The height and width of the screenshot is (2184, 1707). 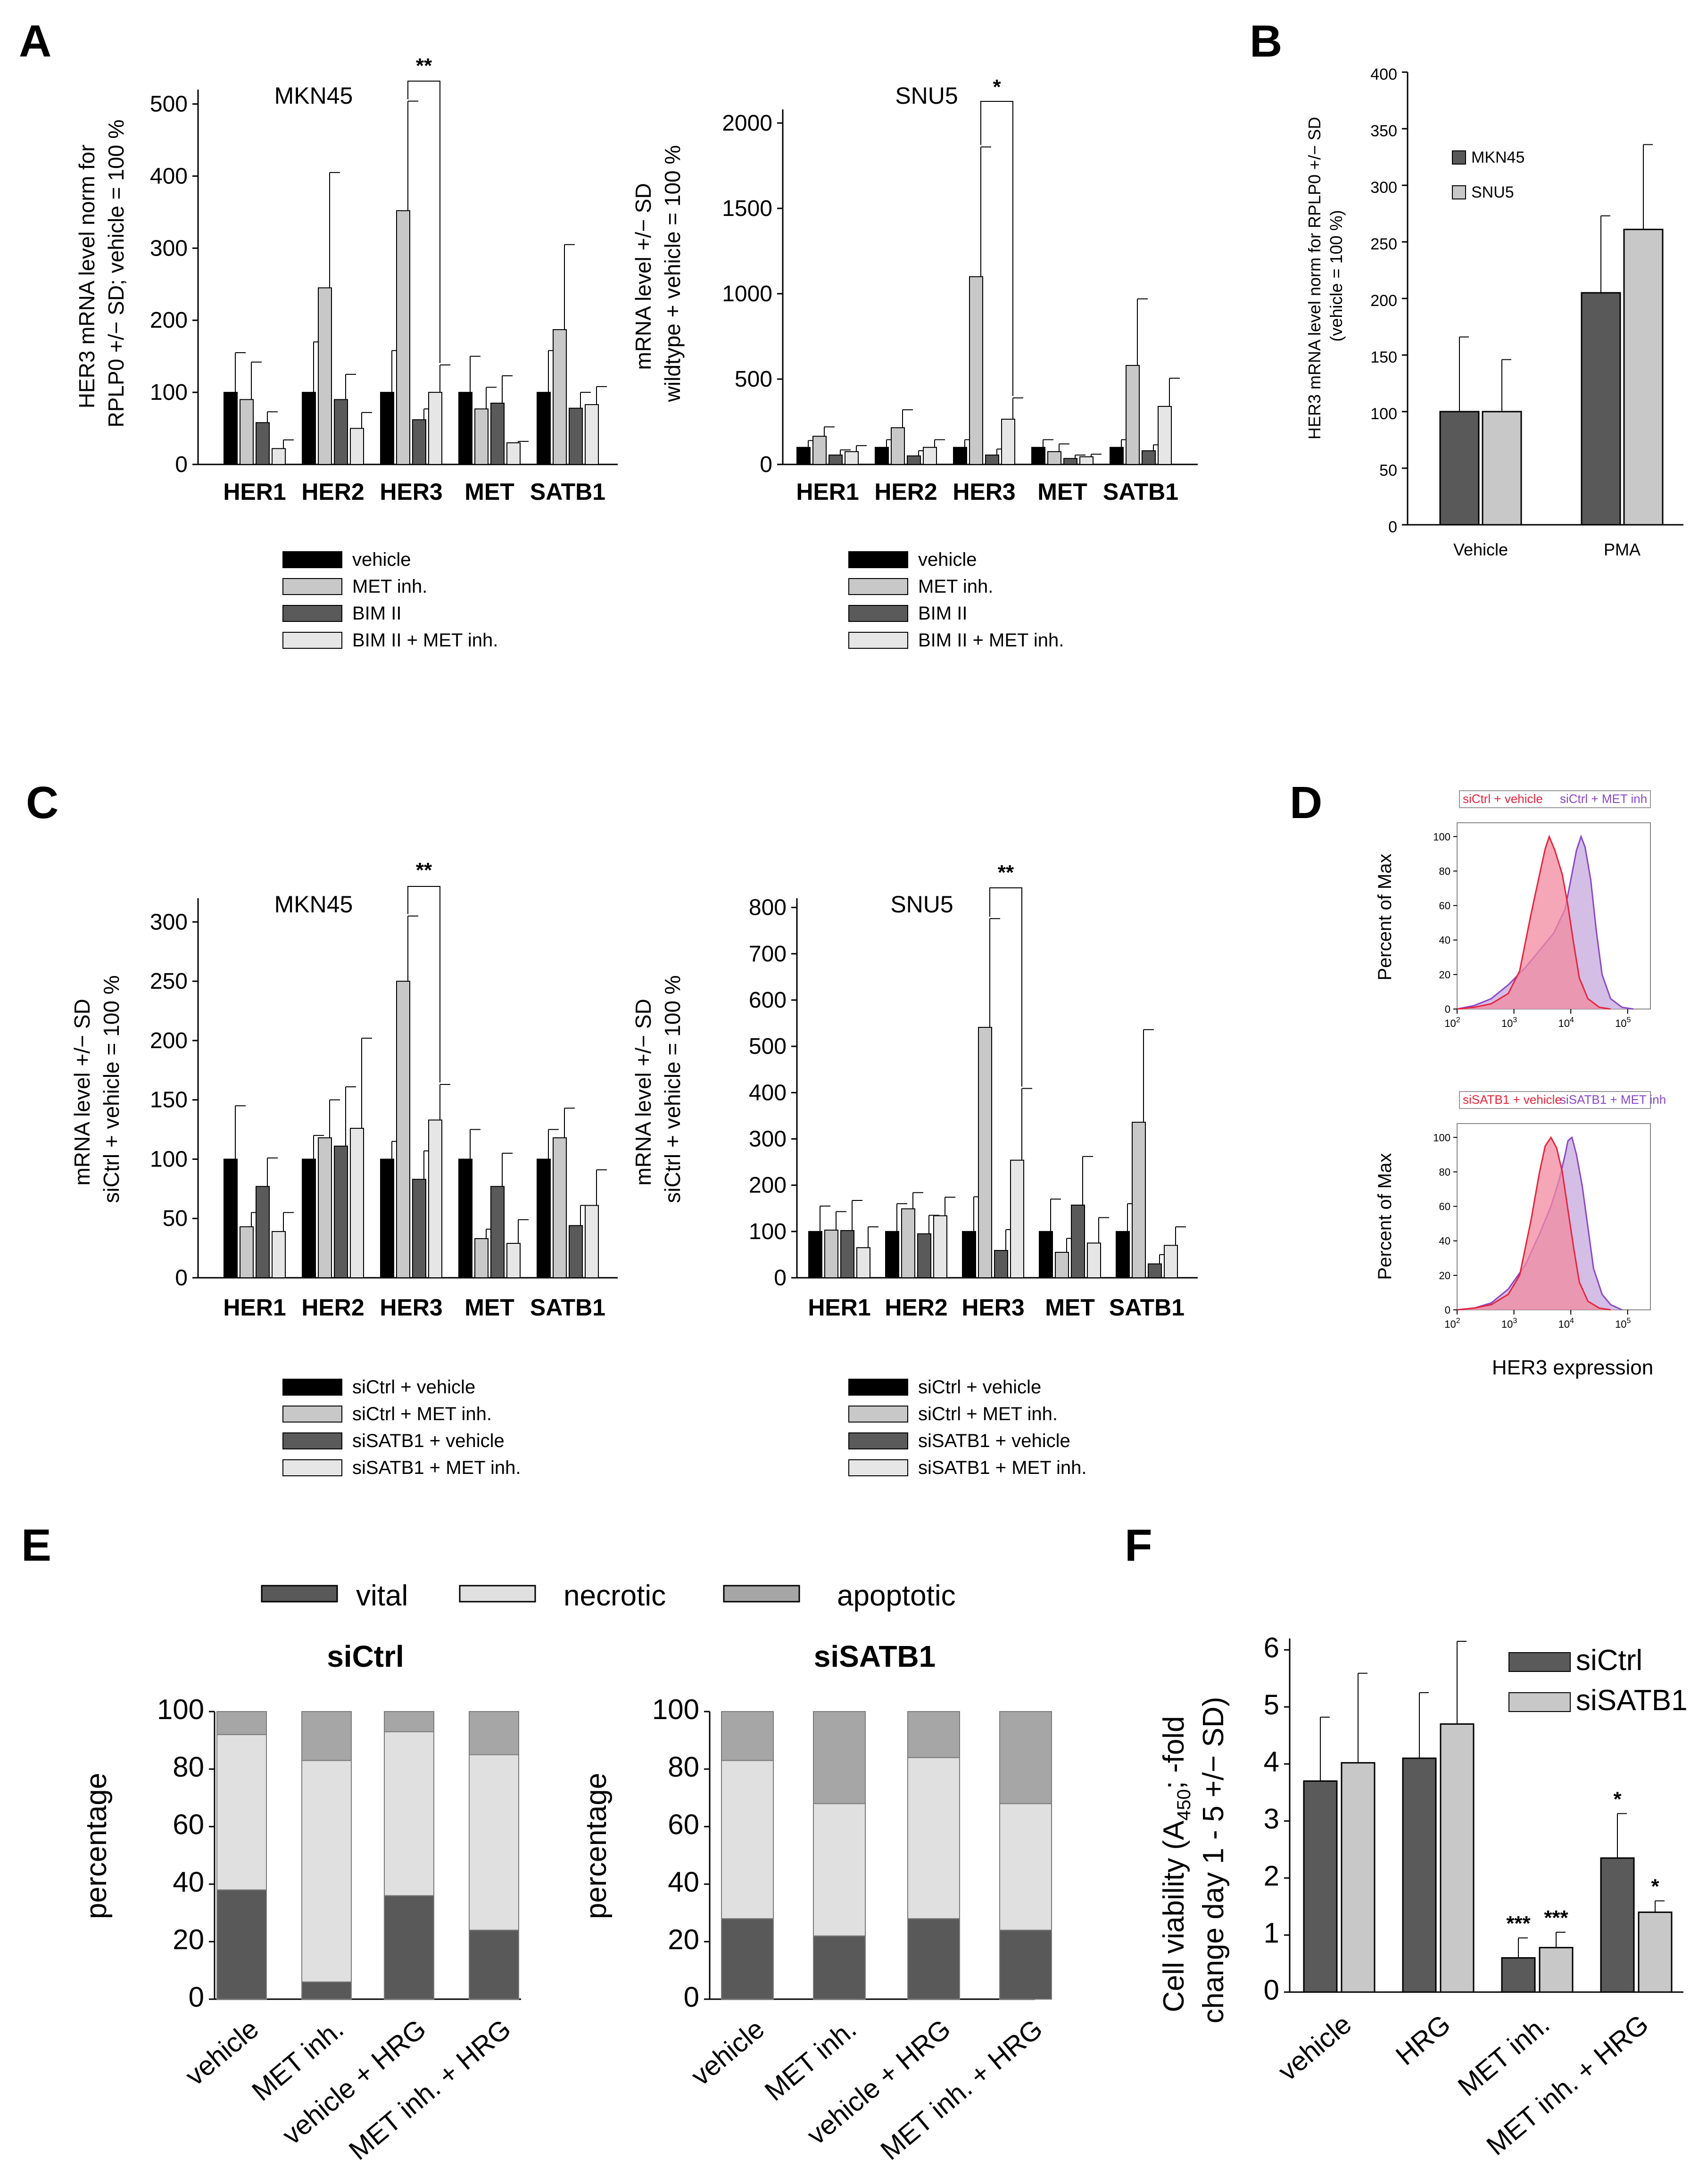 I want to click on flow-bottom-ytick-label: 20, so click(x=1444, y=1276).